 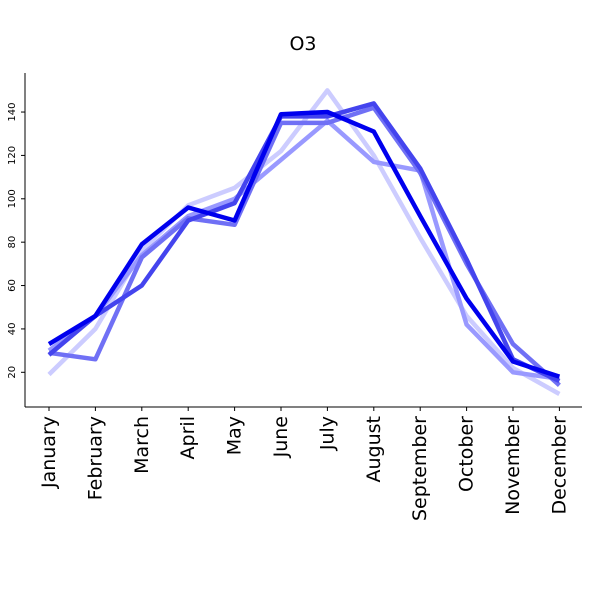 I want to click on x-tick-label: January, so click(x=49, y=452).